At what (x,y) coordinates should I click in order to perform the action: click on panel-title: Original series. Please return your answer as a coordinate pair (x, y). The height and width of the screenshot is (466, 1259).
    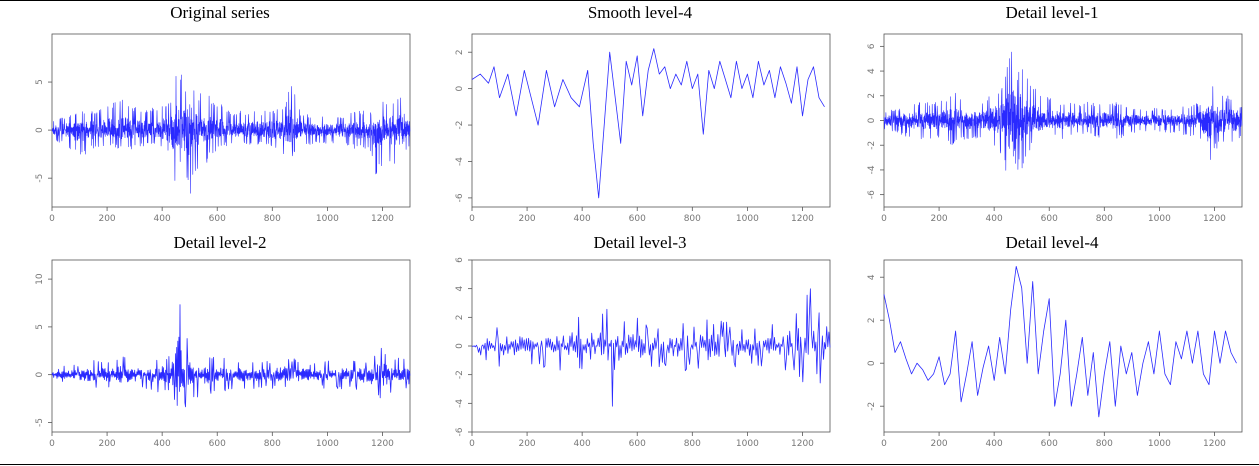
    Looking at the image, I should click on (220, 12).